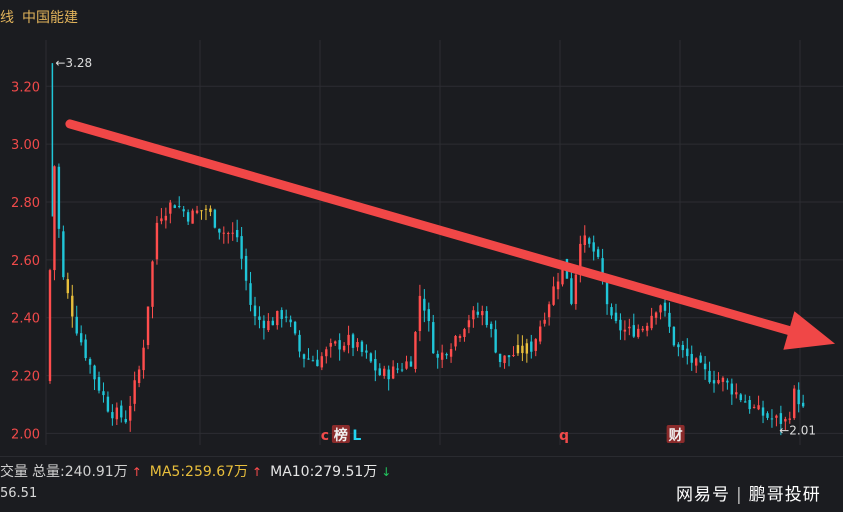 The width and height of the screenshot is (843, 512). Describe the element at coordinates (25, 434) in the screenshot. I see `y-tick-label: 2.00` at that location.